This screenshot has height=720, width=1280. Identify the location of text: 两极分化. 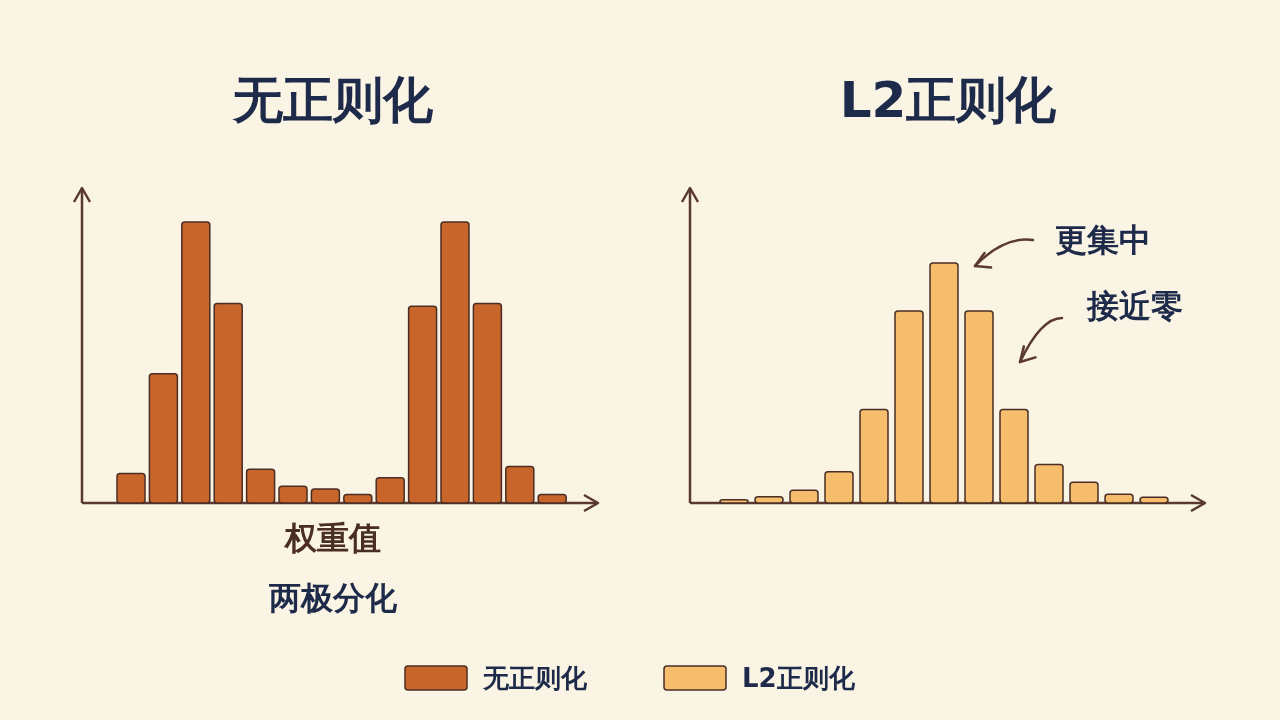
(333, 598).